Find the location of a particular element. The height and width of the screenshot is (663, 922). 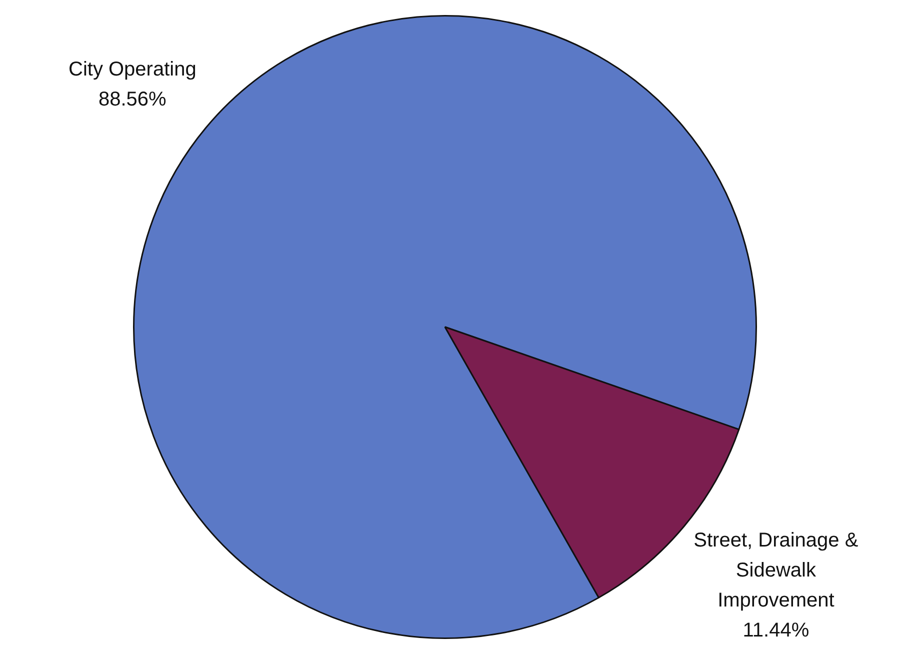

data-label: 11.44% is located at coordinates (776, 631).